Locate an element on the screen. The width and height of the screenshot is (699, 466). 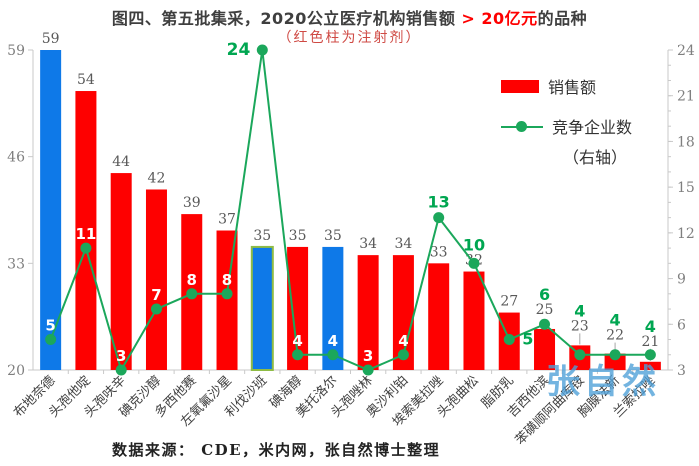
legend-item-sales: 销售额 is located at coordinates (566, 86).